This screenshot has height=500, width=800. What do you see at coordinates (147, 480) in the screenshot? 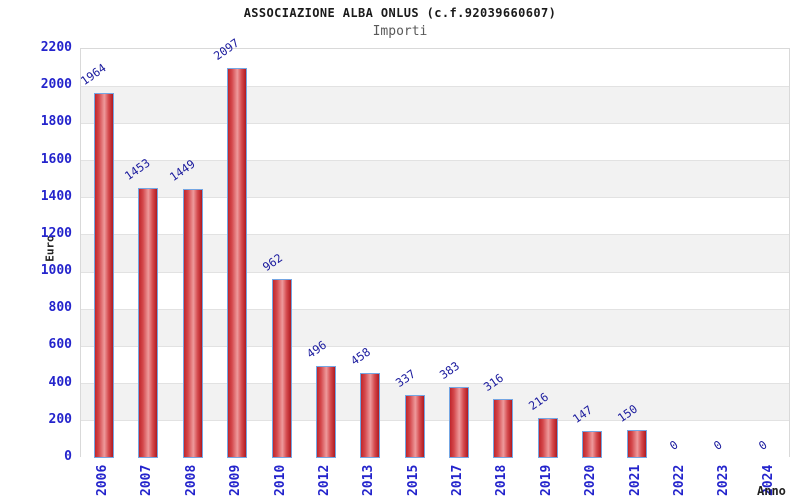
I see `x-tick-label: 2007` at bounding box center [147, 480].